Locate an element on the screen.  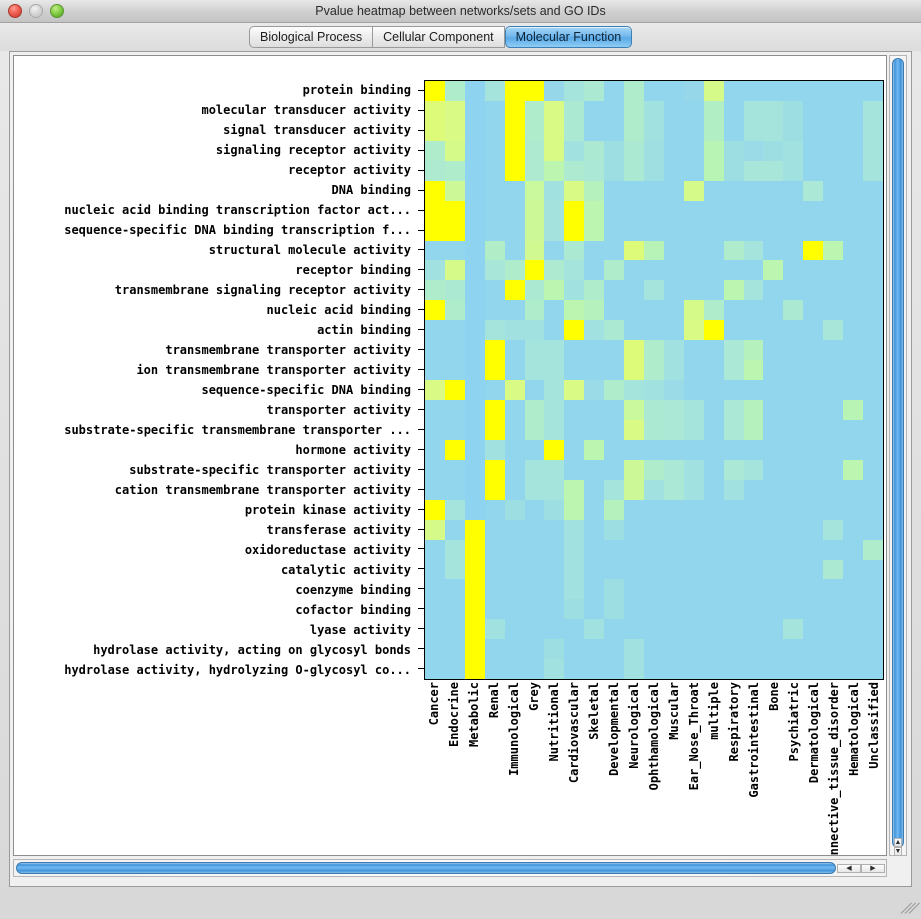
scroll-left-icon: ◀ is located at coordinates (849, 868).